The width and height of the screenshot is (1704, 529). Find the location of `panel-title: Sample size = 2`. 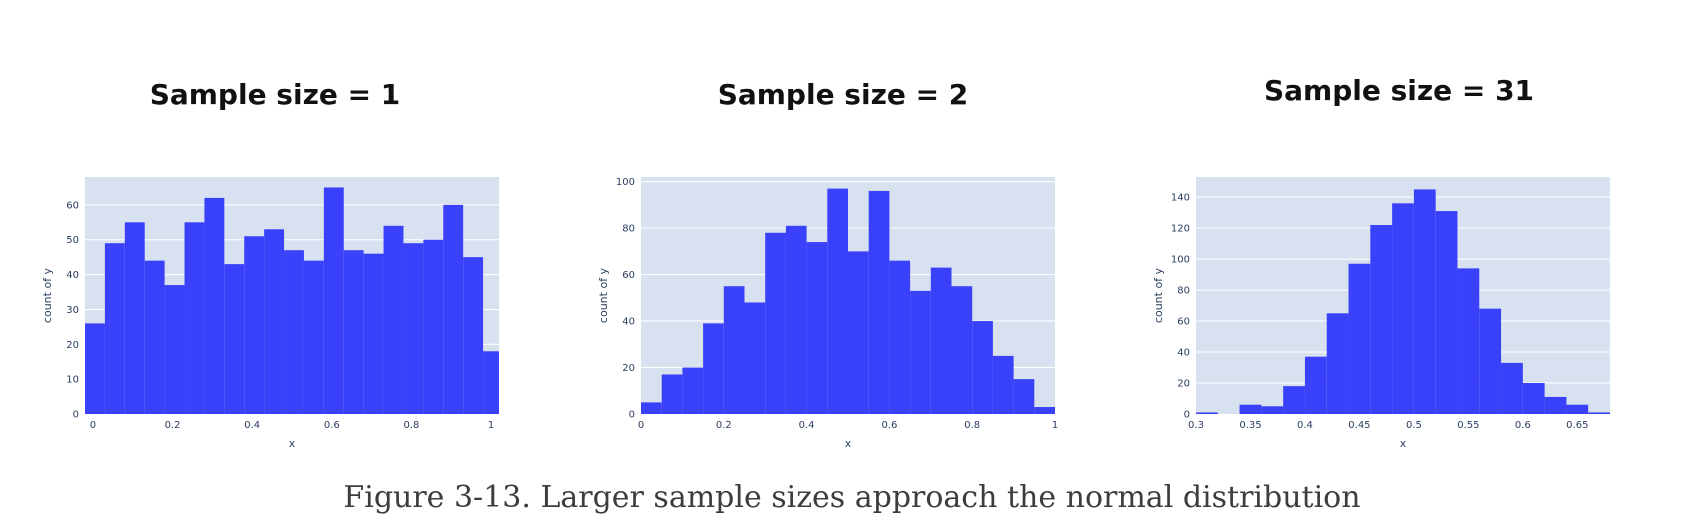

panel-title: Sample size = 2 is located at coordinates (843, 94).